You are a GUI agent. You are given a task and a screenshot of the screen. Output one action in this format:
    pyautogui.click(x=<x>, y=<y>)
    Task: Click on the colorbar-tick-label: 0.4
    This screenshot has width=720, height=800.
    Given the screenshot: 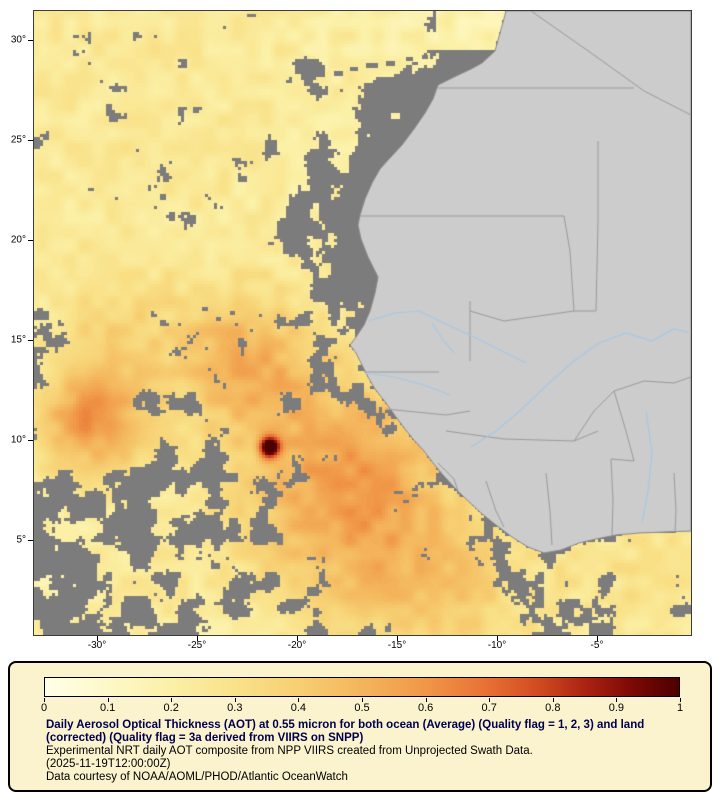 What is the action you would take?
    pyautogui.click(x=298, y=708)
    